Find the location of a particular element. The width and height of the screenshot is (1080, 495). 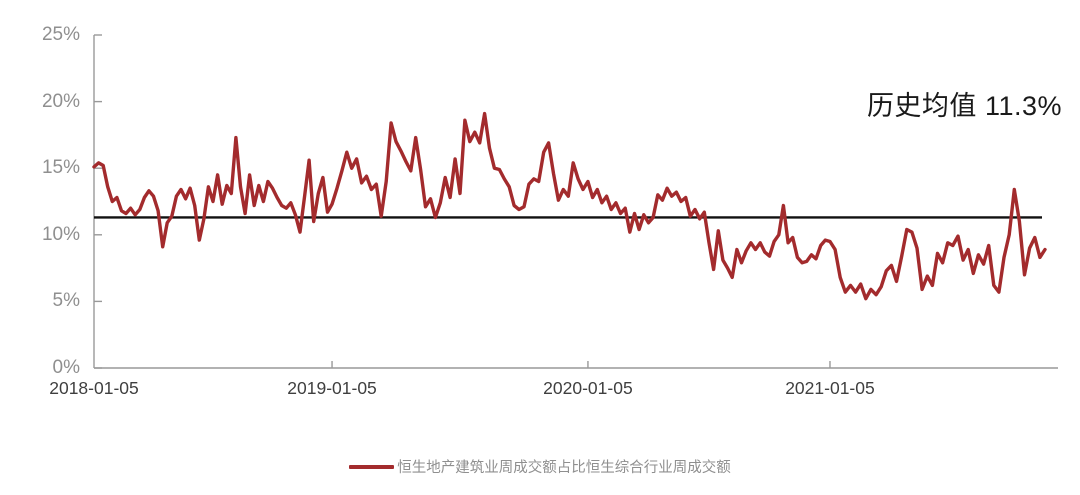

legend-line-swatch is located at coordinates (372, 466).